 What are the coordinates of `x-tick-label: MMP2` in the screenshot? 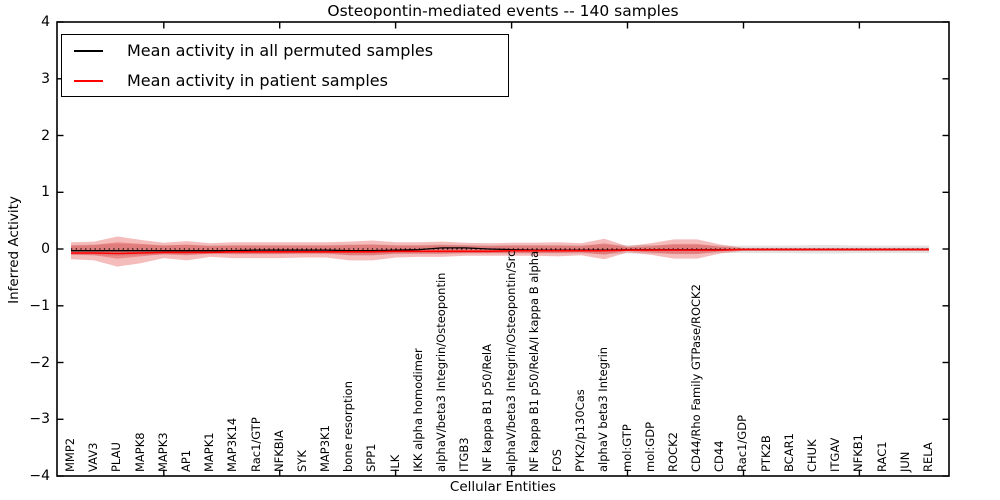 It's located at (70, 454).